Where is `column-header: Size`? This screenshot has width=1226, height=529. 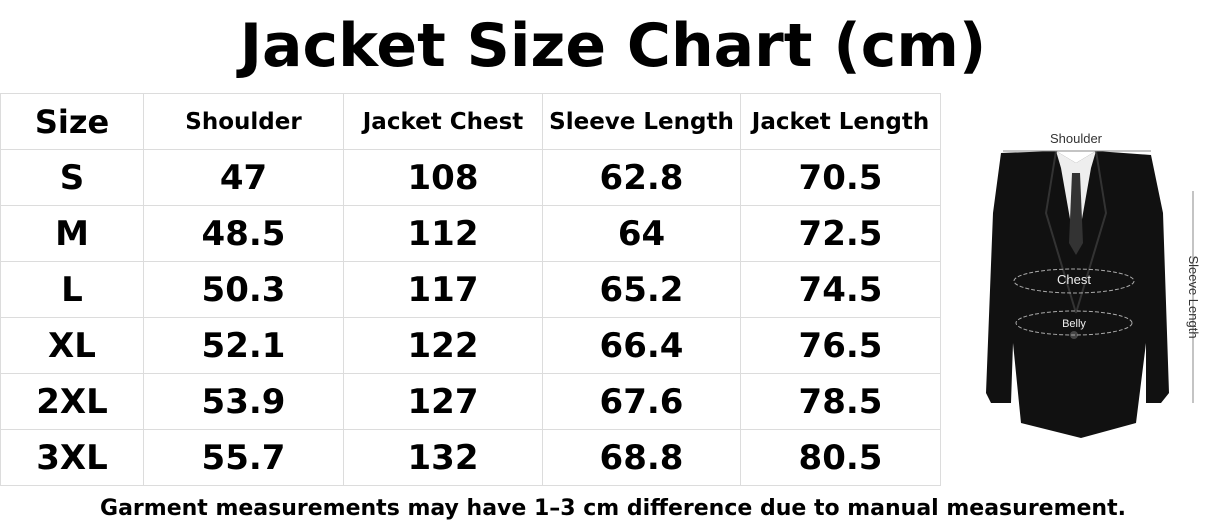 column-header: Size is located at coordinates (72, 121).